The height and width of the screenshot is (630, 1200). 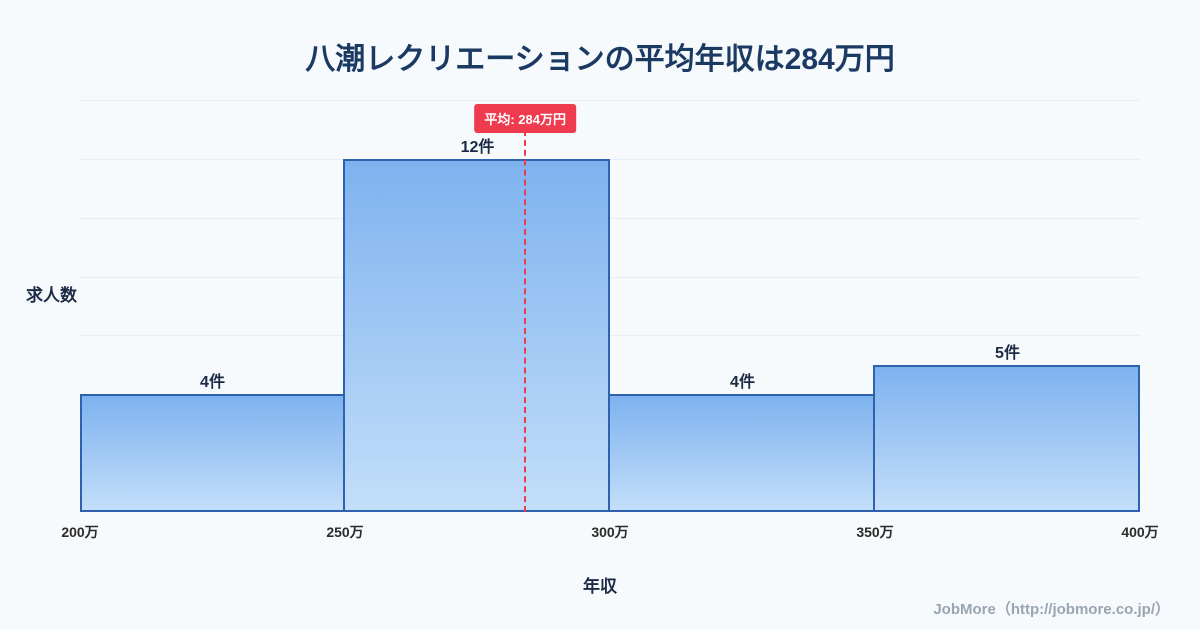 I want to click on x-tick-label: 400万, so click(x=1140, y=532).